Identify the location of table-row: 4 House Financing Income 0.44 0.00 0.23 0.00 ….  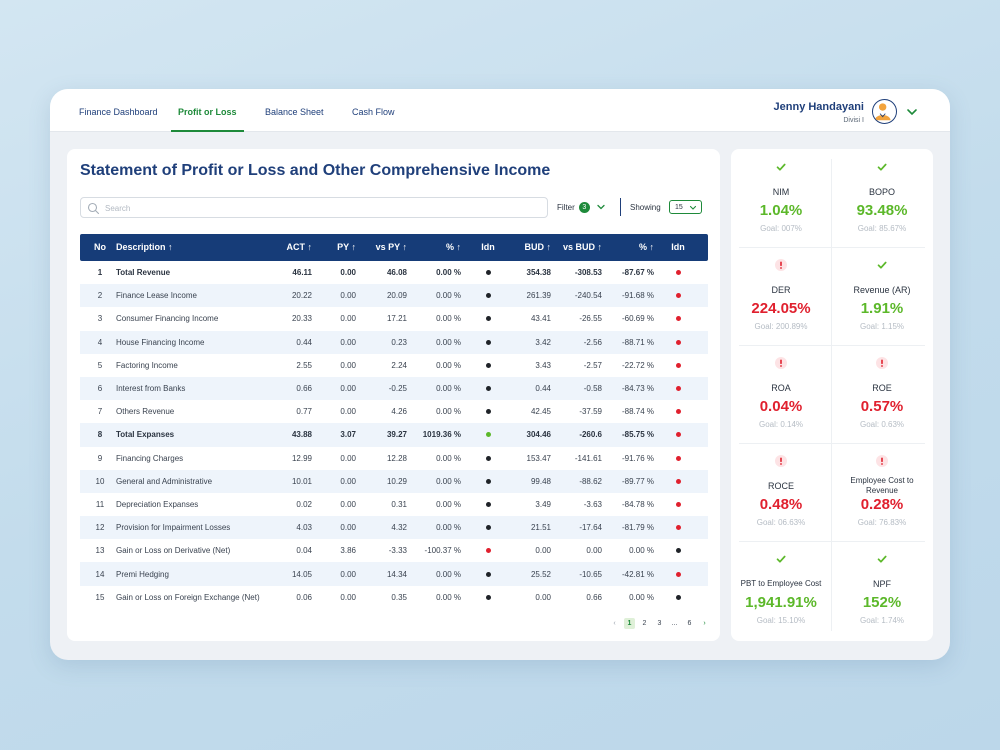
(394, 342).